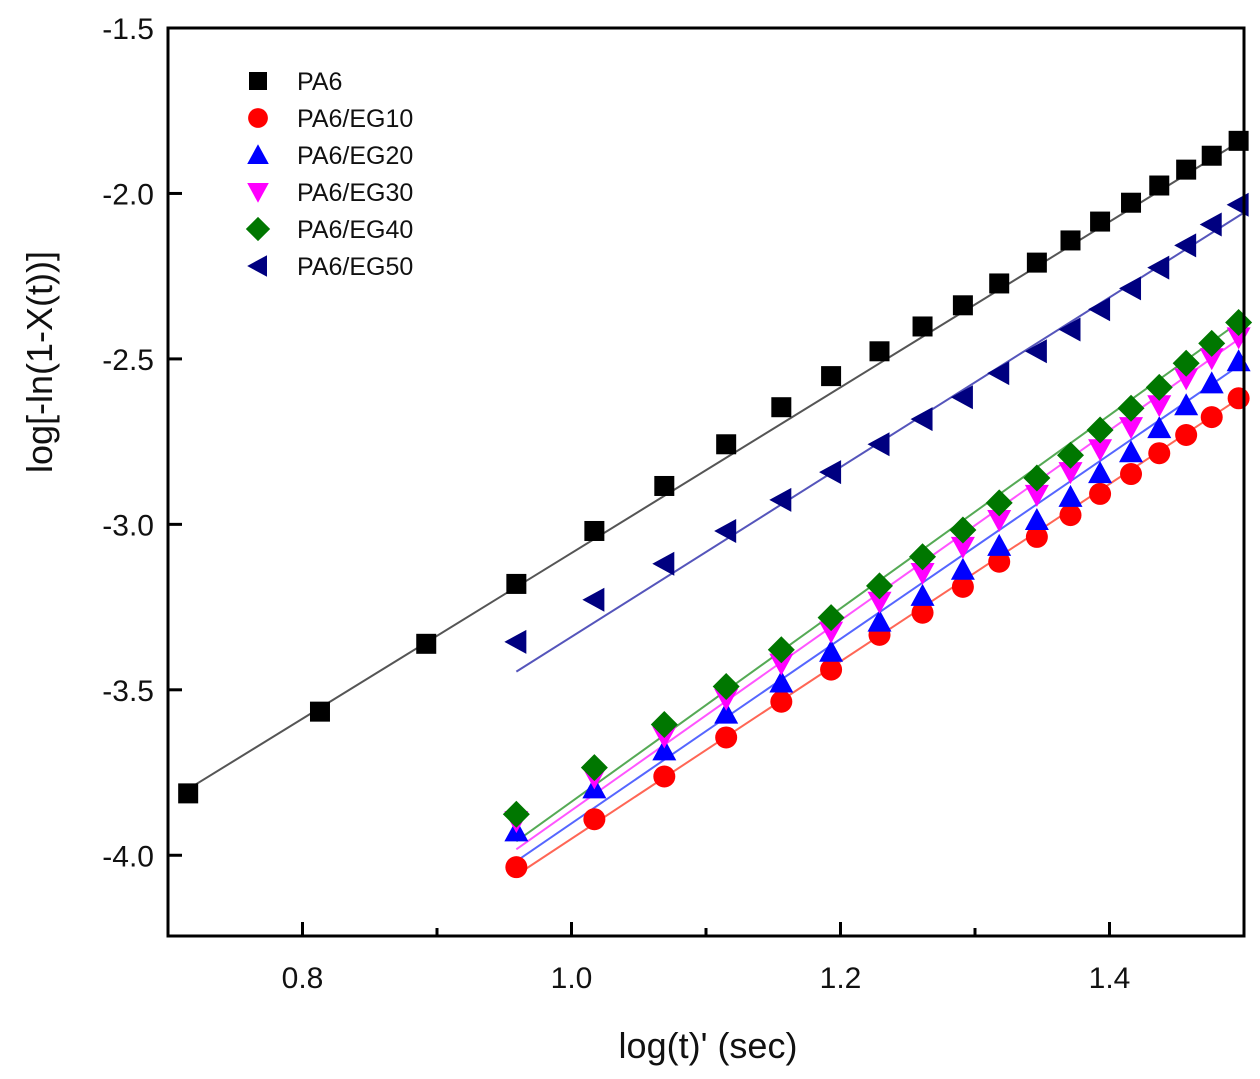 The image size is (1260, 1079). What do you see at coordinates (572, 978) in the screenshot?
I see `x-tick-label: 1.0` at bounding box center [572, 978].